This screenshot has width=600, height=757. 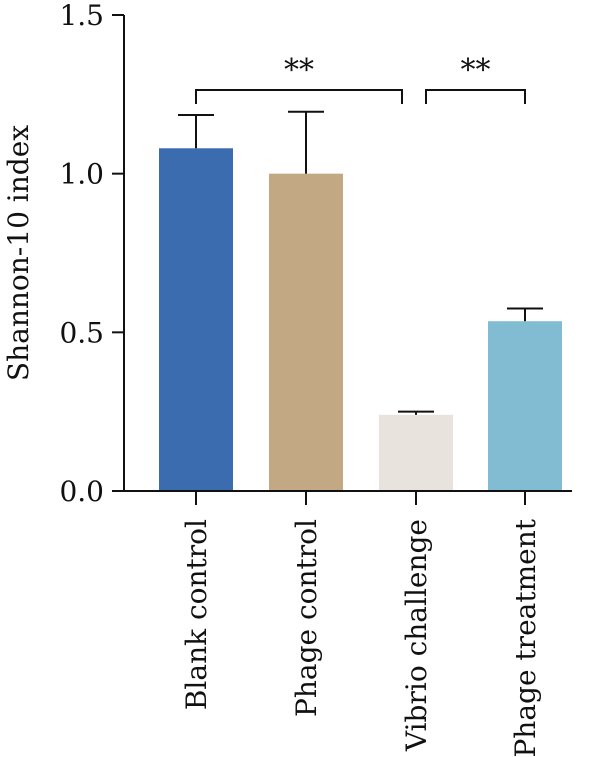 I want to click on y-tick-label: 1.5, so click(x=81, y=16).